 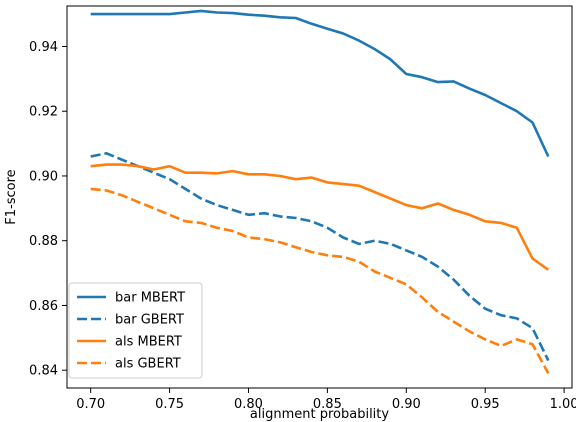 What do you see at coordinates (319, 414) in the screenshot?
I see `x-axis-label: alignment probability` at bounding box center [319, 414].